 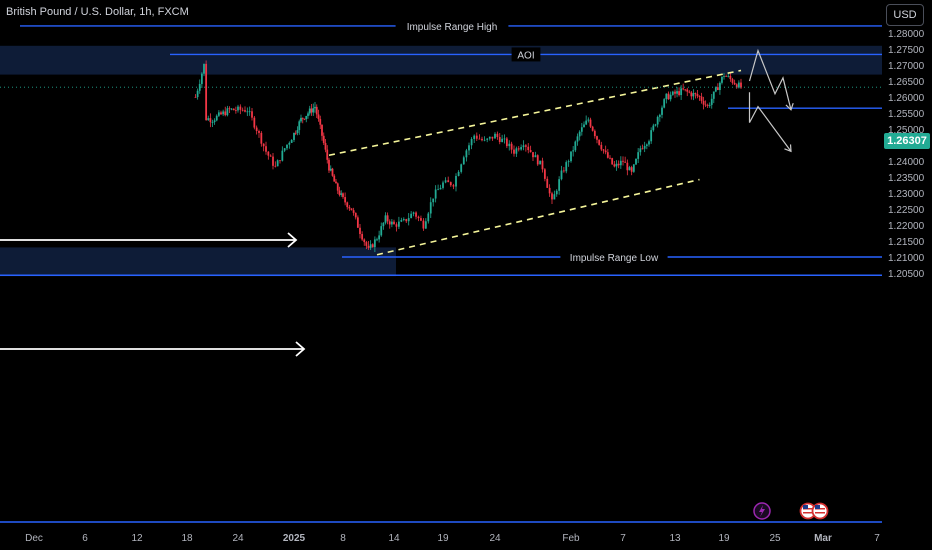 I want to click on flag-canton, so click(x=817, y=507).